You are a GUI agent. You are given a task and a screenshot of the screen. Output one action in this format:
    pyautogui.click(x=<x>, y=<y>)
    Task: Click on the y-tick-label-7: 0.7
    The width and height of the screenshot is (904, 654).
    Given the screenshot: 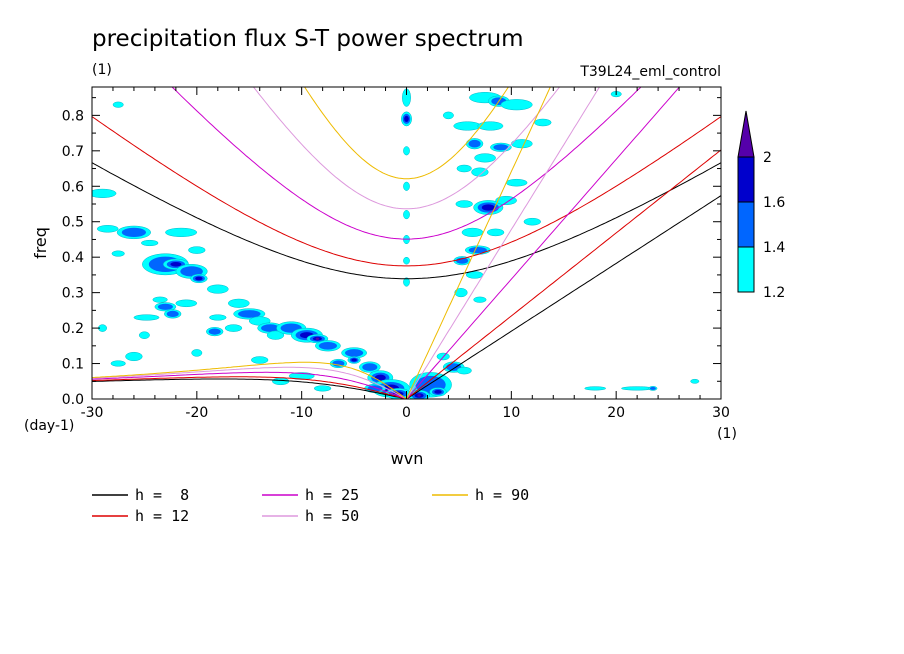 What is the action you would take?
    pyautogui.click(x=73, y=152)
    